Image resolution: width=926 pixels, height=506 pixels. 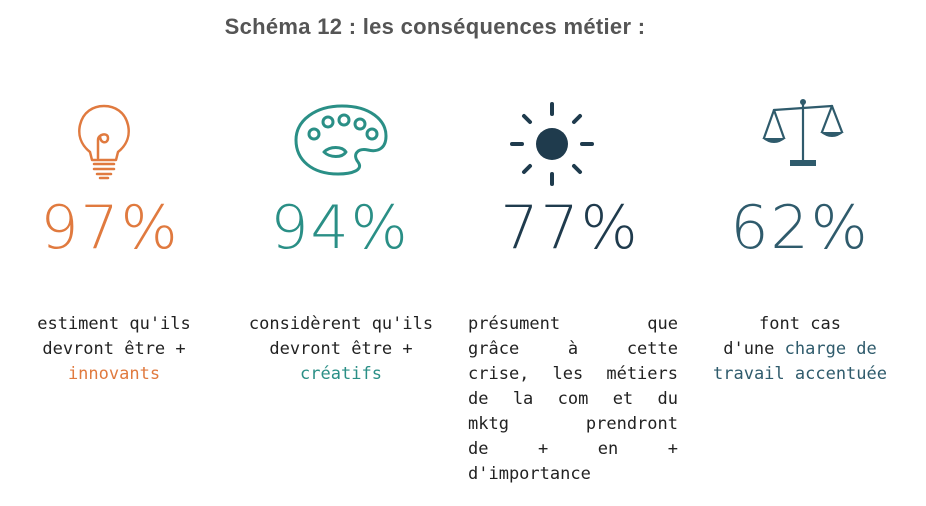 I want to click on stat-value-charge-travail: 62%, so click(x=800, y=228).